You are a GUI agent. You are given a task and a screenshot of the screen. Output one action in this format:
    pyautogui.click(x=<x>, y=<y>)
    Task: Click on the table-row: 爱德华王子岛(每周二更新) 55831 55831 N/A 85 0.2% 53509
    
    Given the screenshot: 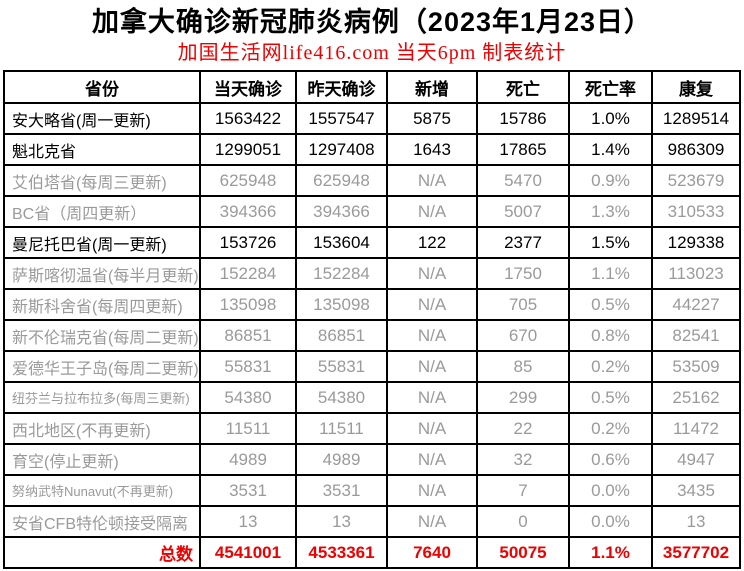 What is the action you would take?
    pyautogui.click(x=372, y=366)
    